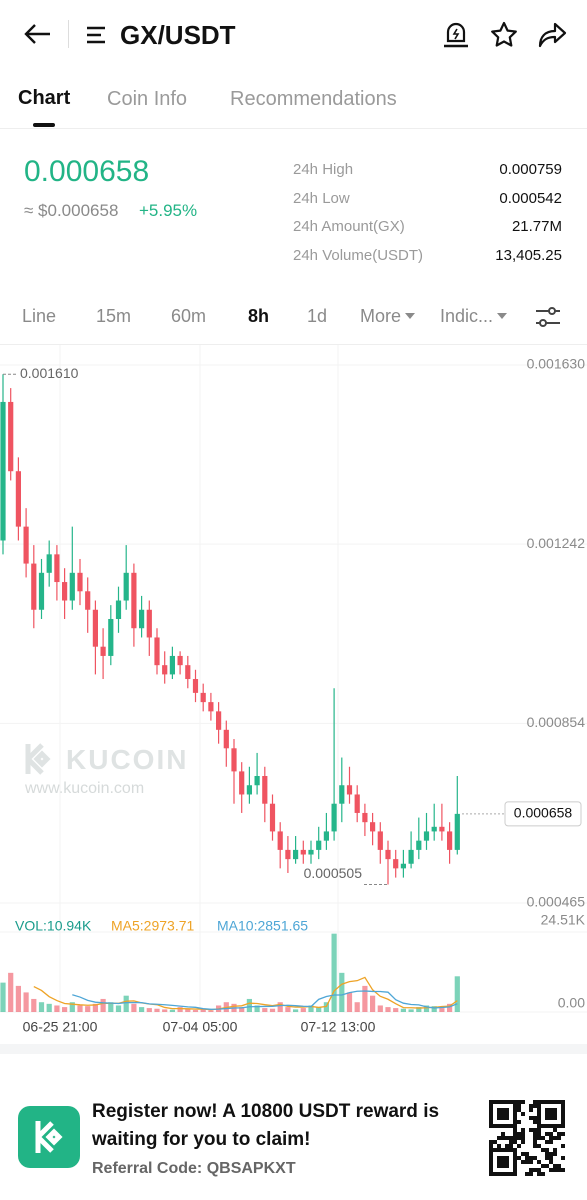 The image size is (587, 1200). I want to click on favorite-icon, so click(504, 35).